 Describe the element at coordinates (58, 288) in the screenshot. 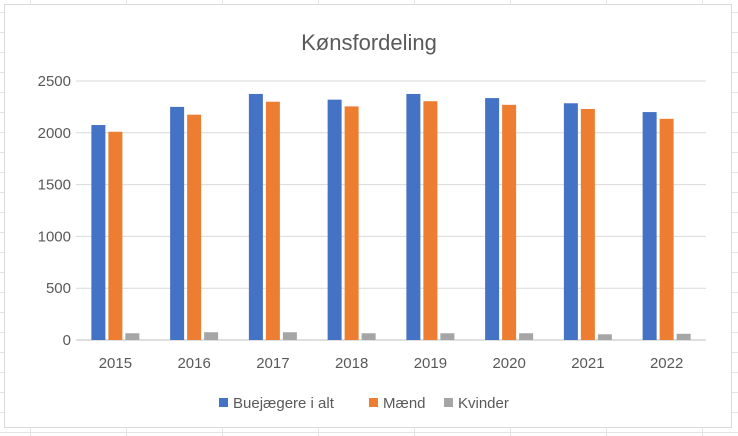

I see `y-tick-label: 500` at that location.